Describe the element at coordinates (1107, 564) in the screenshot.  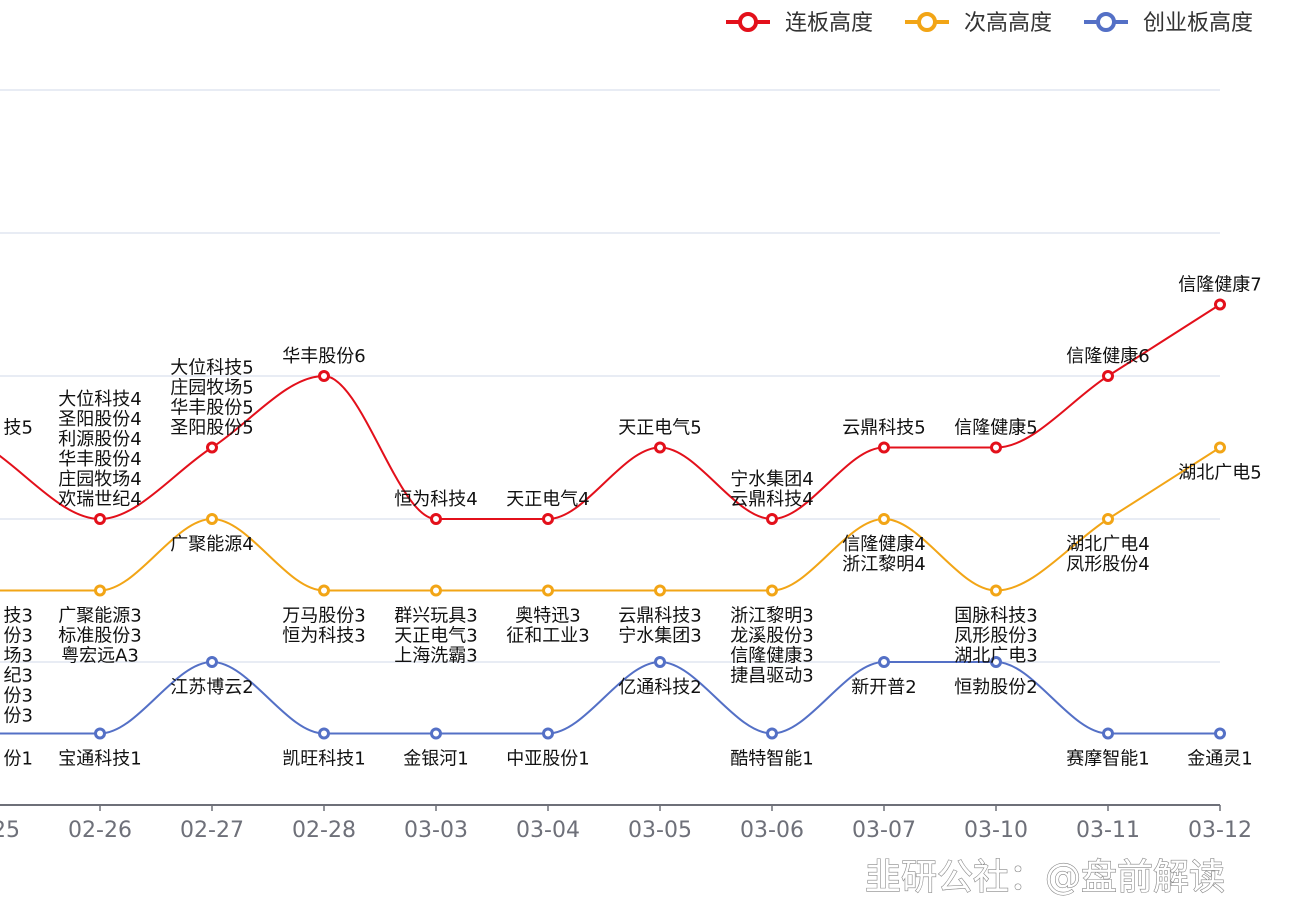
I see `data-label: 凤形股份4` at that location.